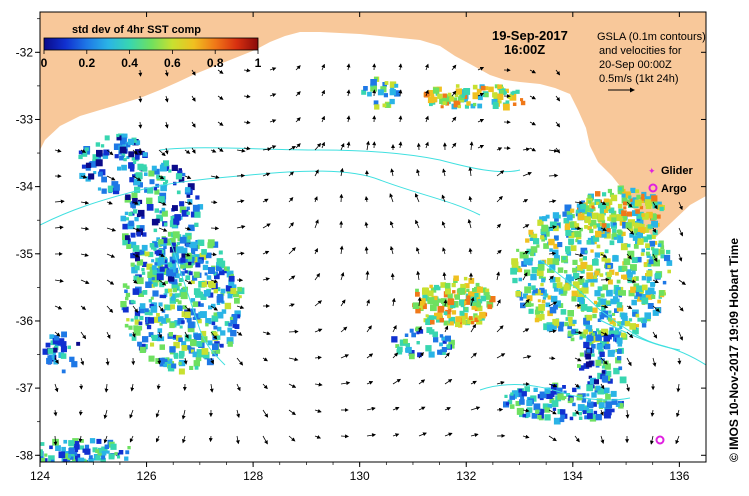  What do you see at coordinates (258, 63) in the screenshot?
I see `colorbar-tick-label: 1` at bounding box center [258, 63].